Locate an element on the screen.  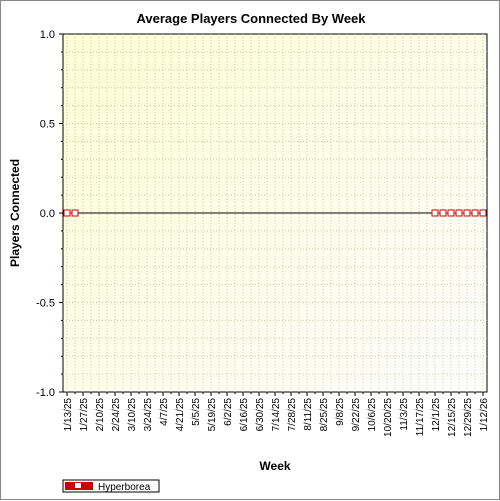
x-tick-label: 6/30/25 is located at coordinates (260, 415).